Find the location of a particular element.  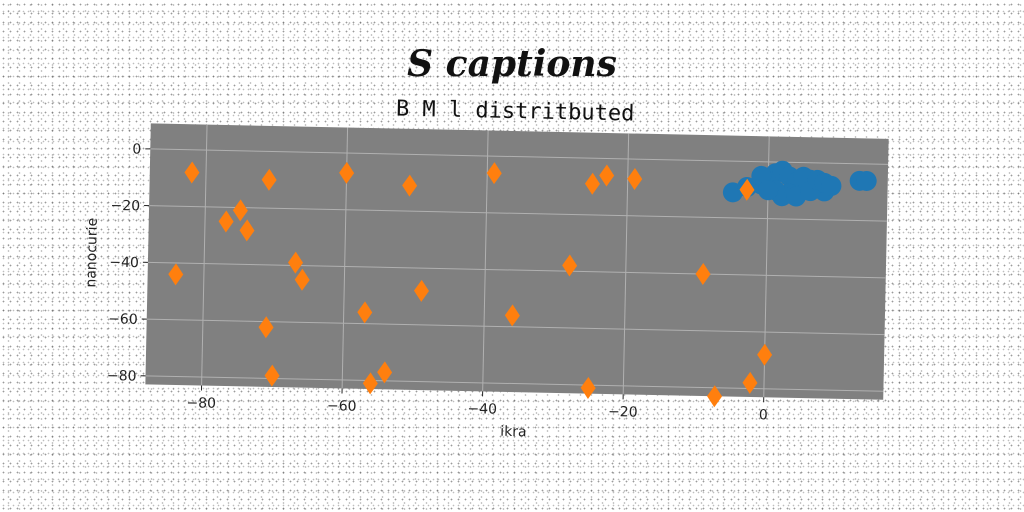

y-tick-label: −40 is located at coordinates (124, 263).